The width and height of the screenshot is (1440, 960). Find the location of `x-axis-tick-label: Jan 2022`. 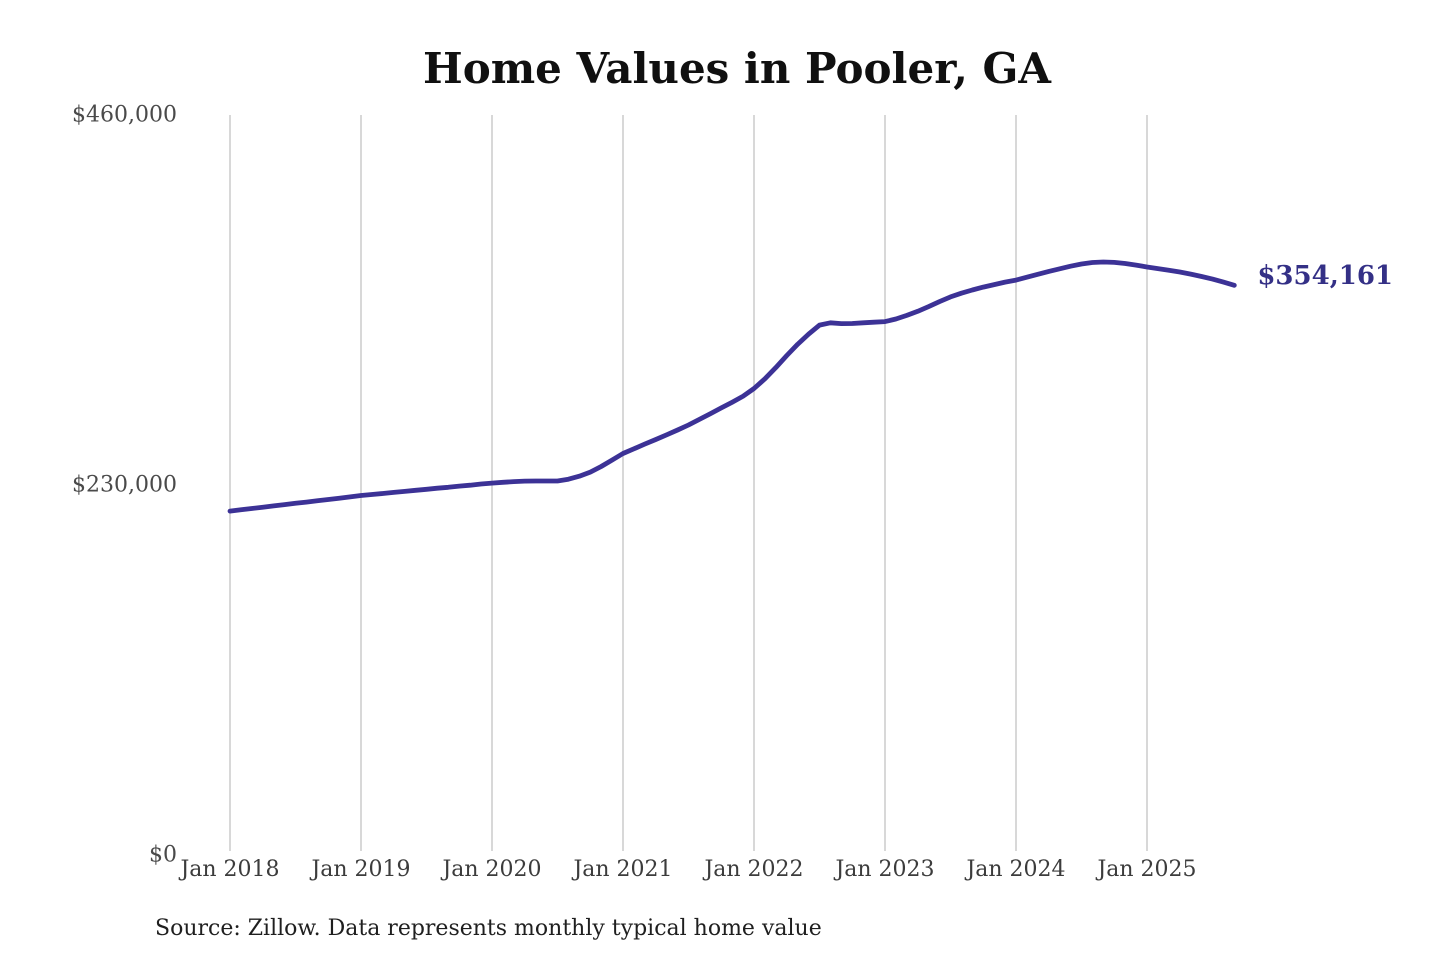

x-axis-tick-label: Jan 2022 is located at coordinates (754, 869).